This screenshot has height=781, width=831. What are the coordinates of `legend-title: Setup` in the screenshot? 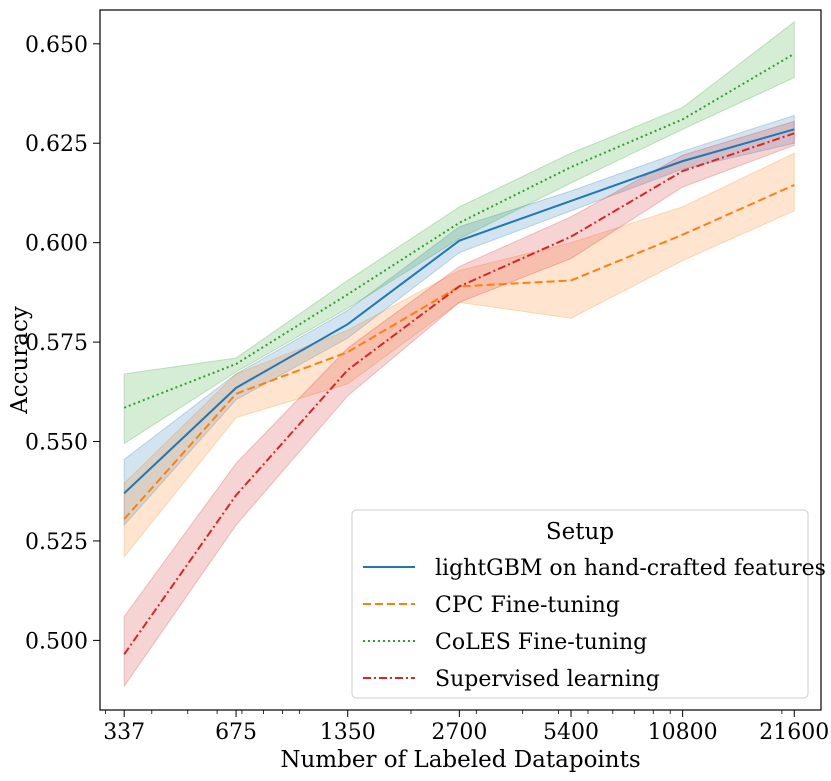 It's located at (580, 532).